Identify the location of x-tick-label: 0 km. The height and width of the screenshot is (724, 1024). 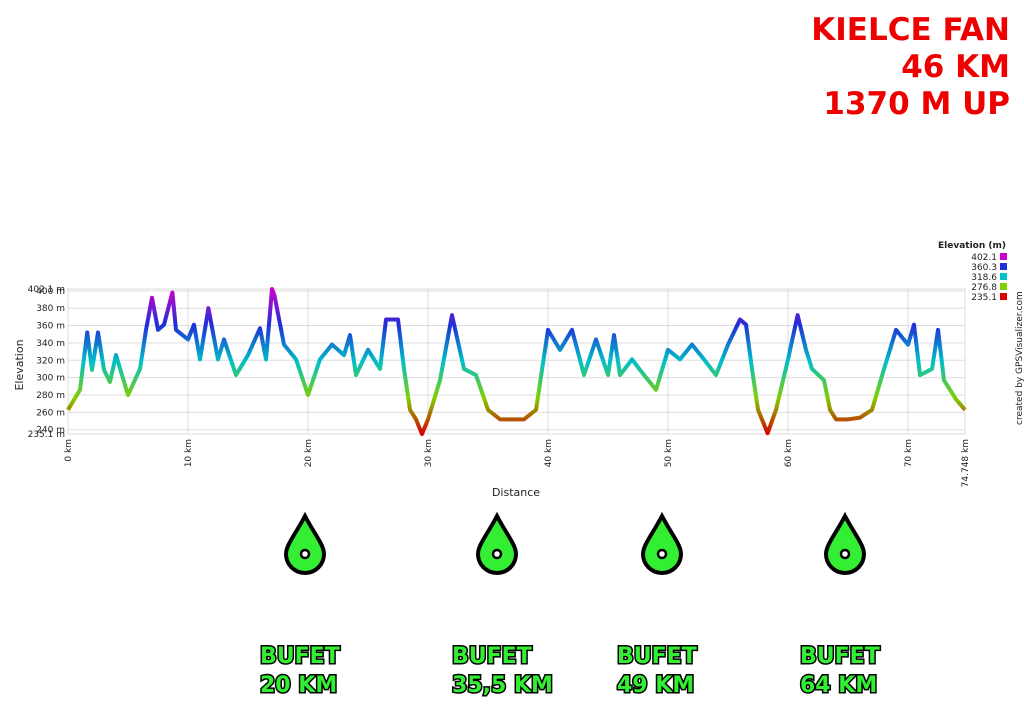
(69, 450).